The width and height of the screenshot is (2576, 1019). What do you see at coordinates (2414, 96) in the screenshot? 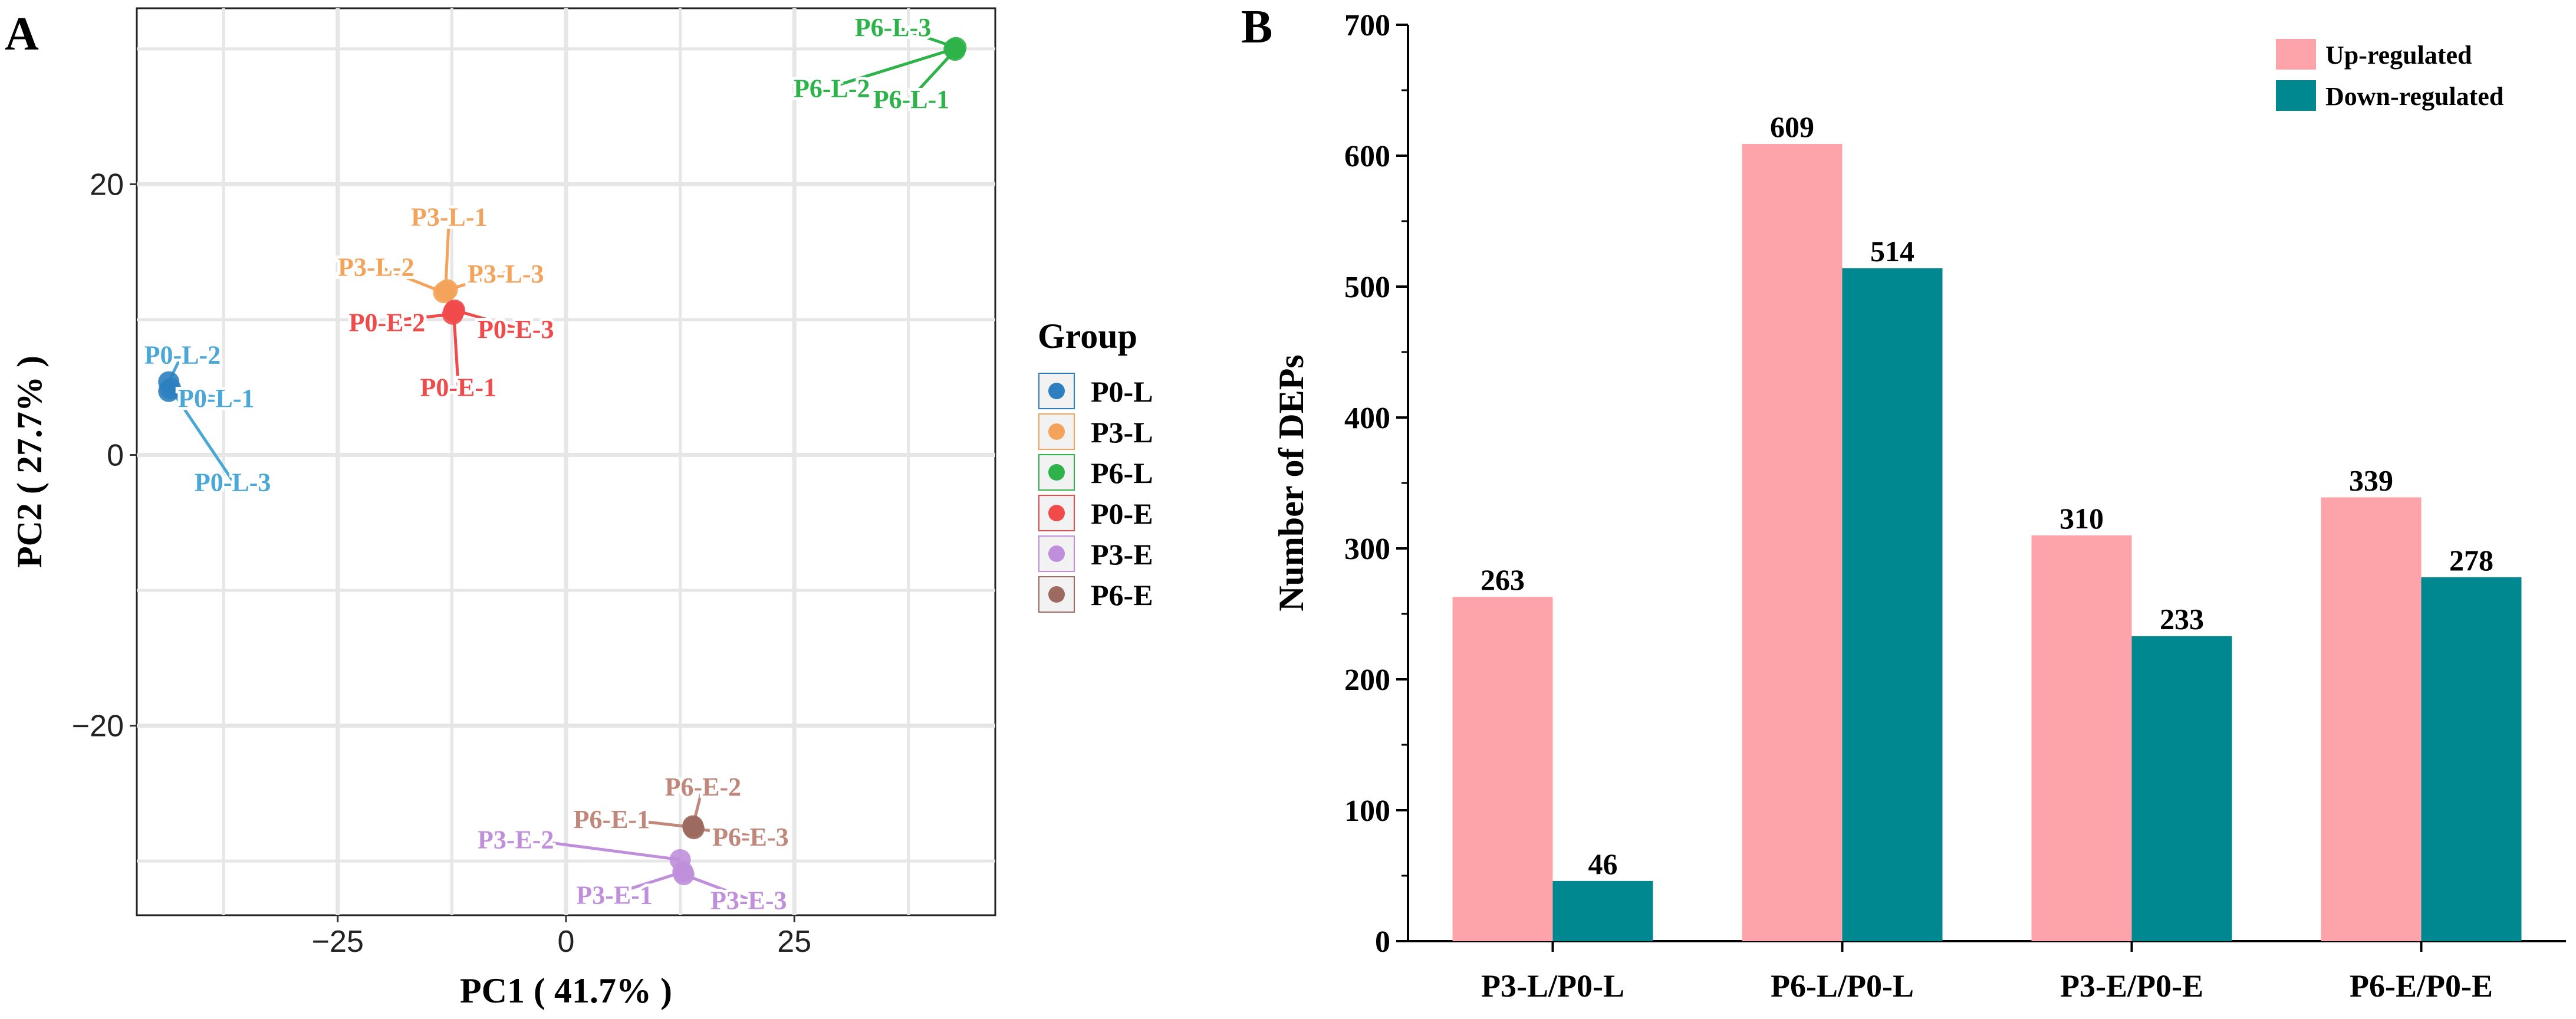
I see `bar-legend-label: Down-regulated` at bounding box center [2414, 96].